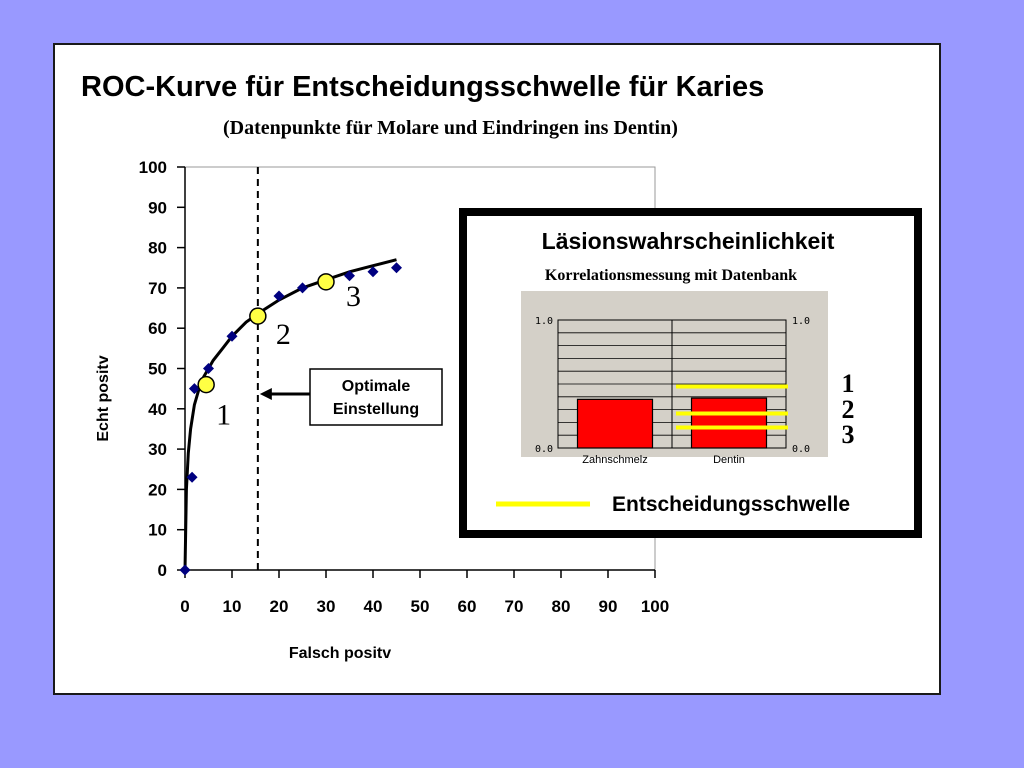  Describe the element at coordinates (353, 296) in the screenshot. I see `operating-point-label: 3` at that location.